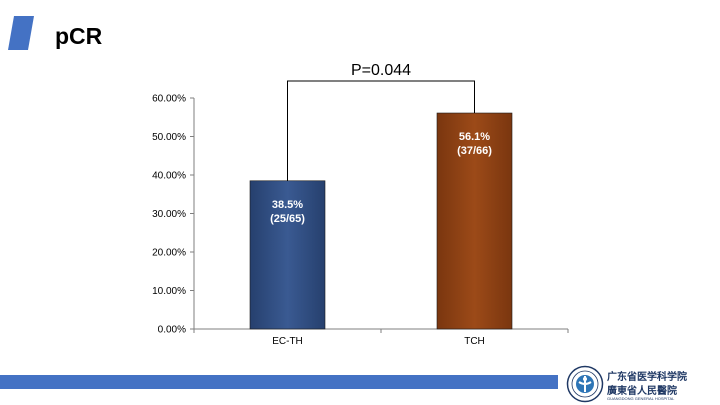  What do you see at coordinates (172, 330) in the screenshot?
I see `y-tick-label: 0.00%` at bounding box center [172, 330].